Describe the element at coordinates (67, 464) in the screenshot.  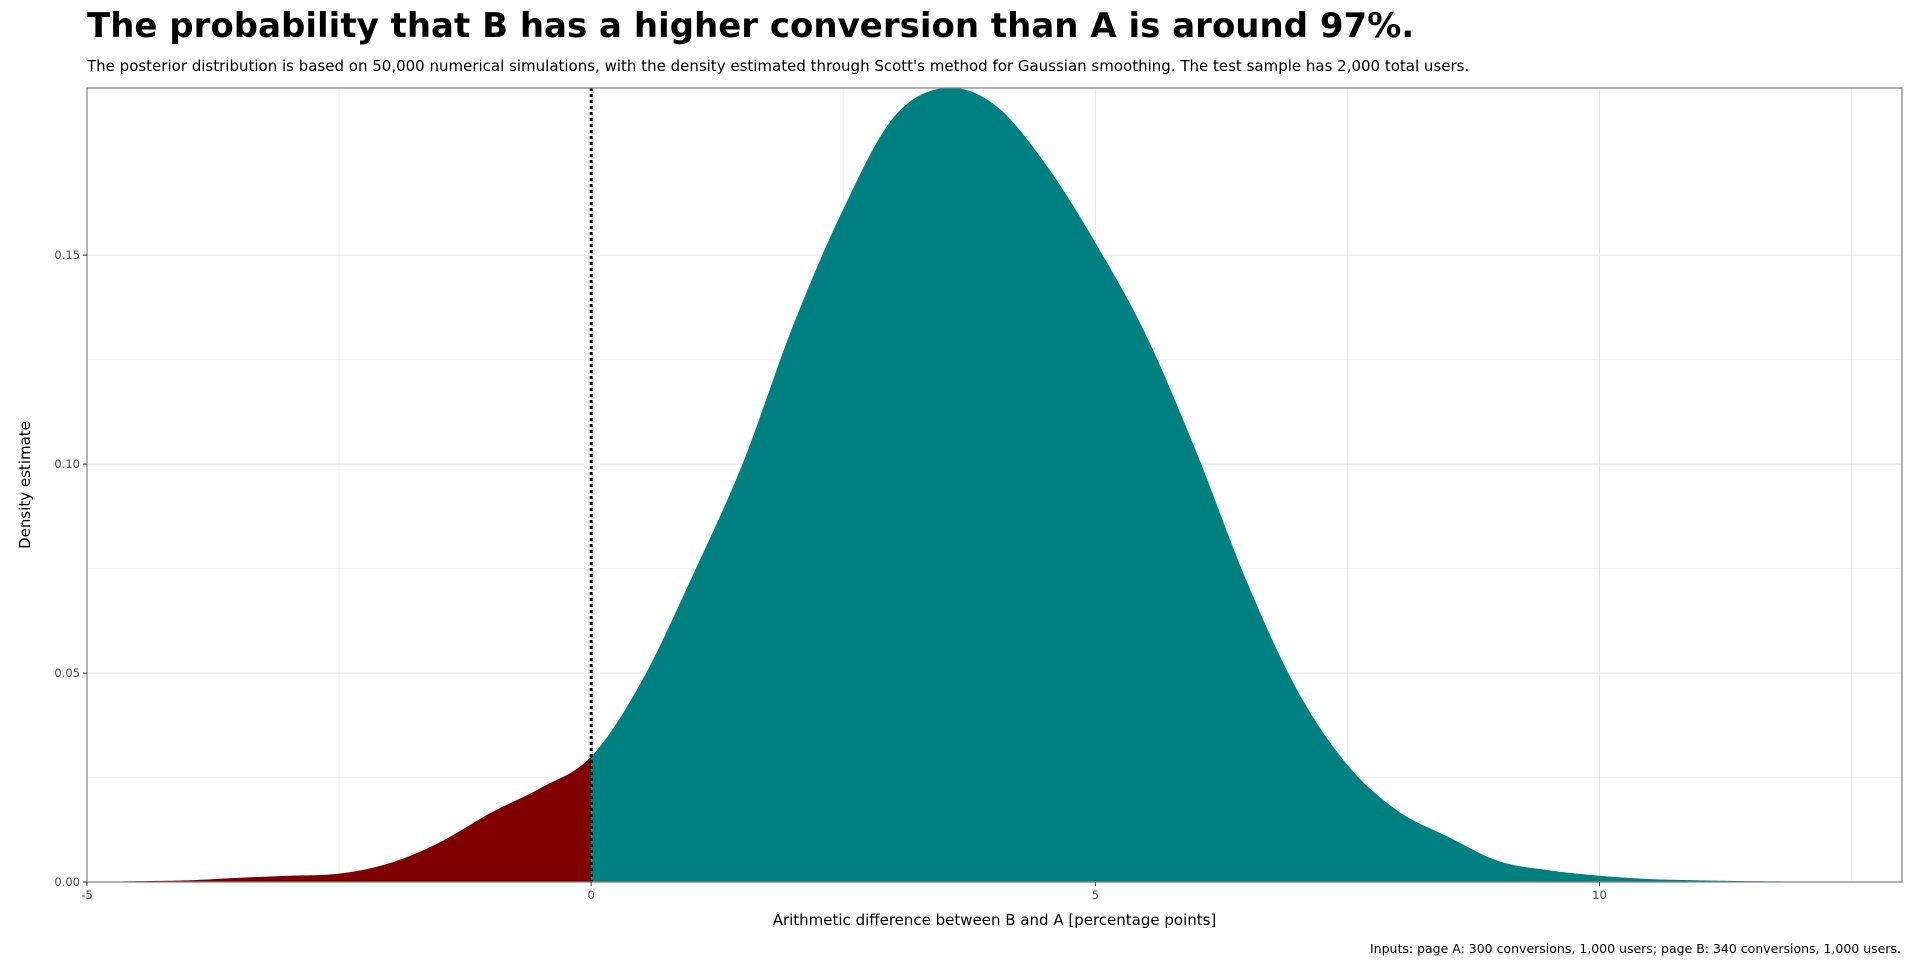
I see `y-tick-label: 0.10` at that location.